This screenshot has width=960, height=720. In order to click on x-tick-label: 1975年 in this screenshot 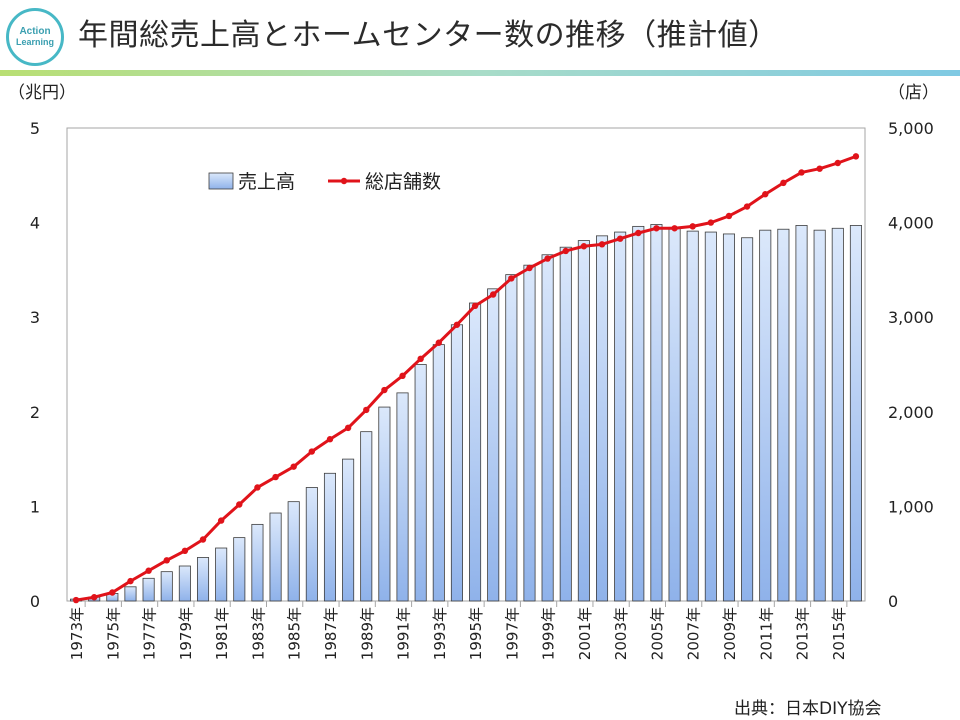, I will do `click(113, 633)`.